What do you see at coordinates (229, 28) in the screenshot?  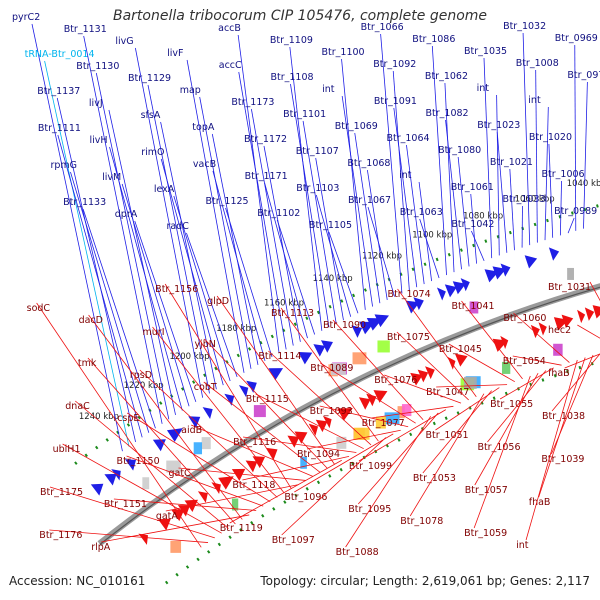 I see `forward-gene-label: accB` at bounding box center [229, 28].